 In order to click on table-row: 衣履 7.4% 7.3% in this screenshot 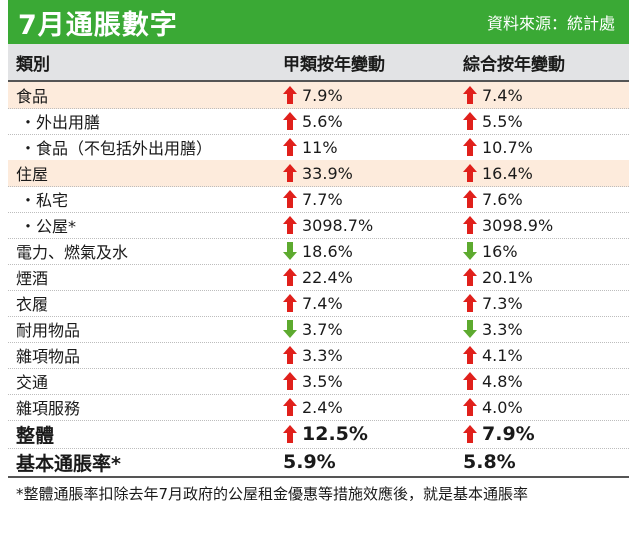, I will do `click(318, 303)`.